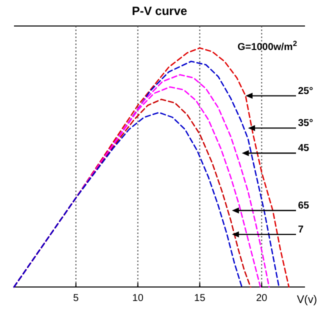 The width and height of the screenshot is (320, 320). What do you see at coordinates (262, 298) in the screenshot?
I see `x-tick-label: 20` at bounding box center [262, 298].